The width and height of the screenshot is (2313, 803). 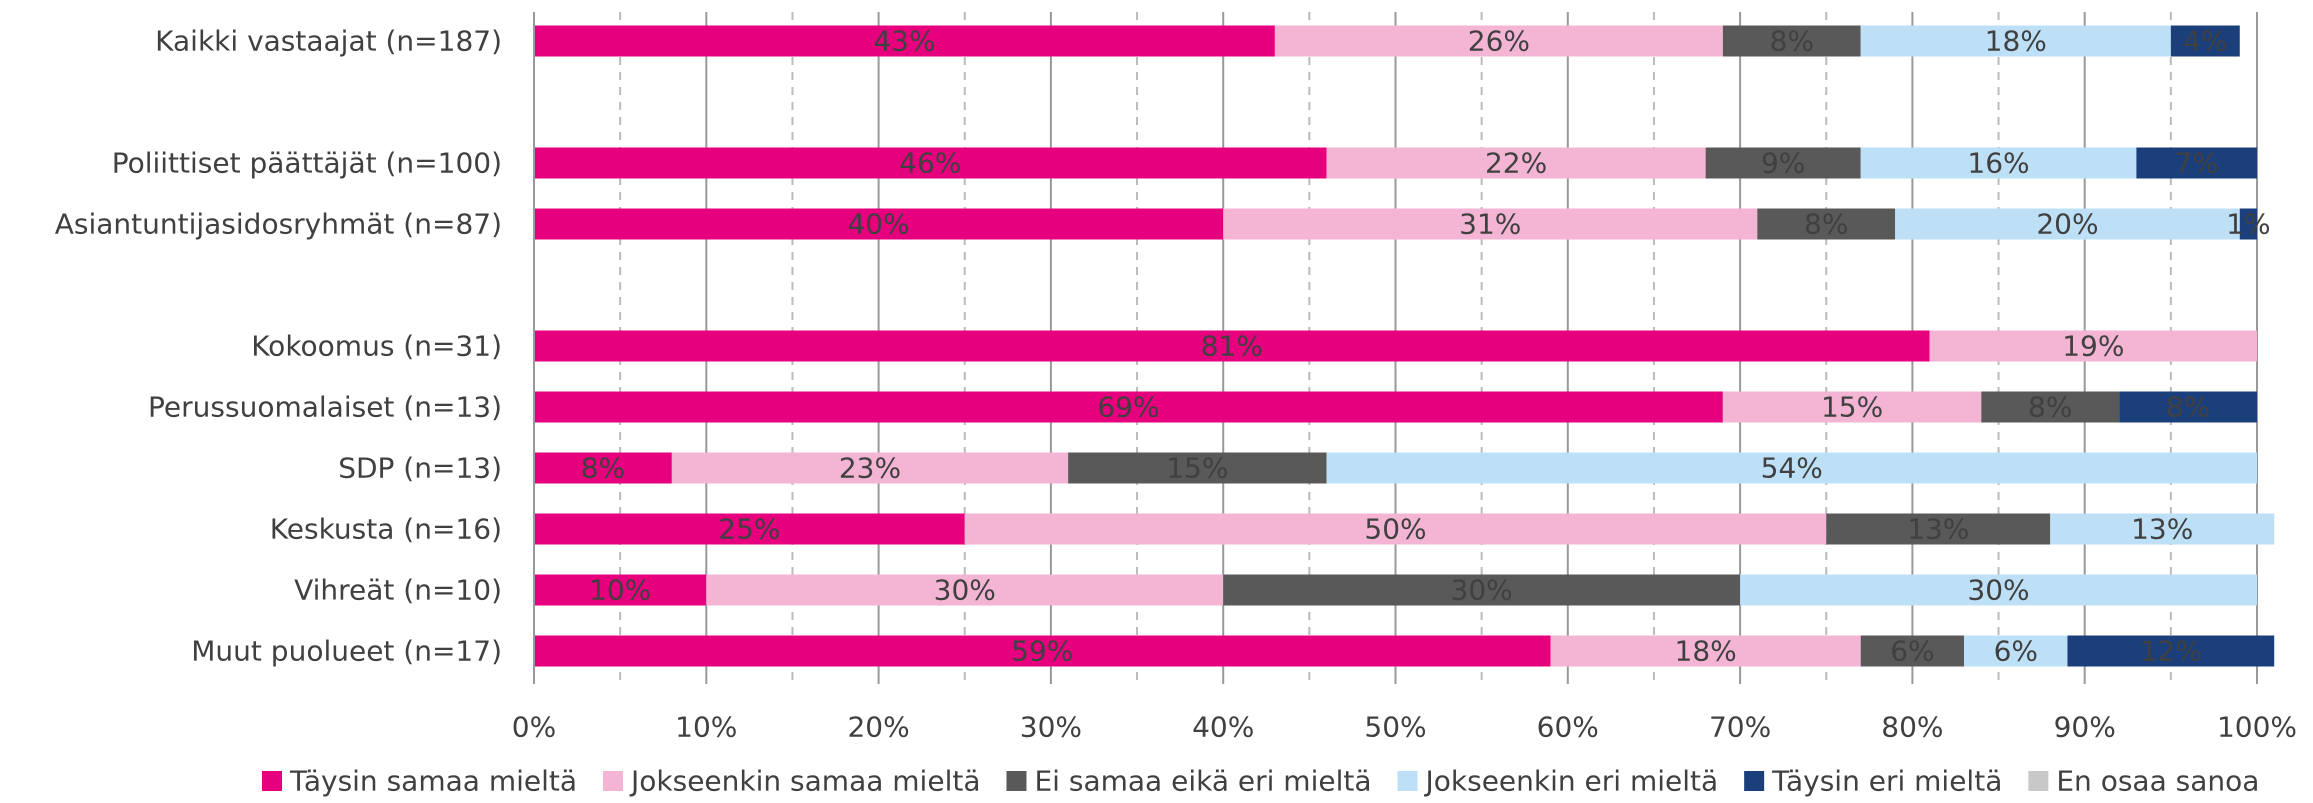 What do you see at coordinates (706, 727) in the screenshot?
I see `x-tick-label: 10%` at bounding box center [706, 727].